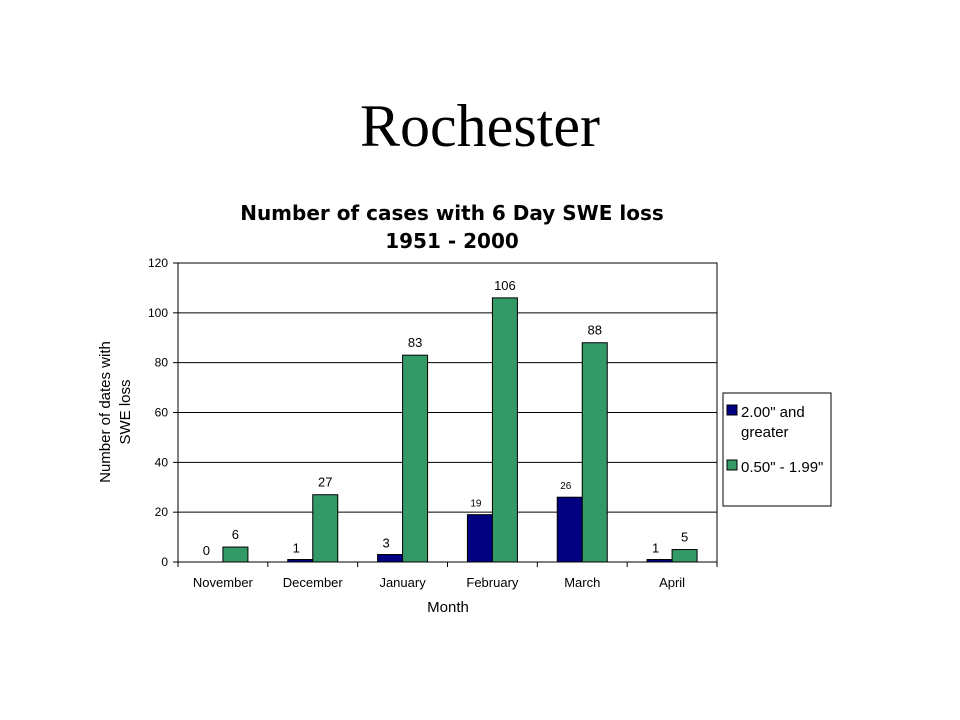  Describe the element at coordinates (206, 550) in the screenshot. I see `data-label: 0` at that location.